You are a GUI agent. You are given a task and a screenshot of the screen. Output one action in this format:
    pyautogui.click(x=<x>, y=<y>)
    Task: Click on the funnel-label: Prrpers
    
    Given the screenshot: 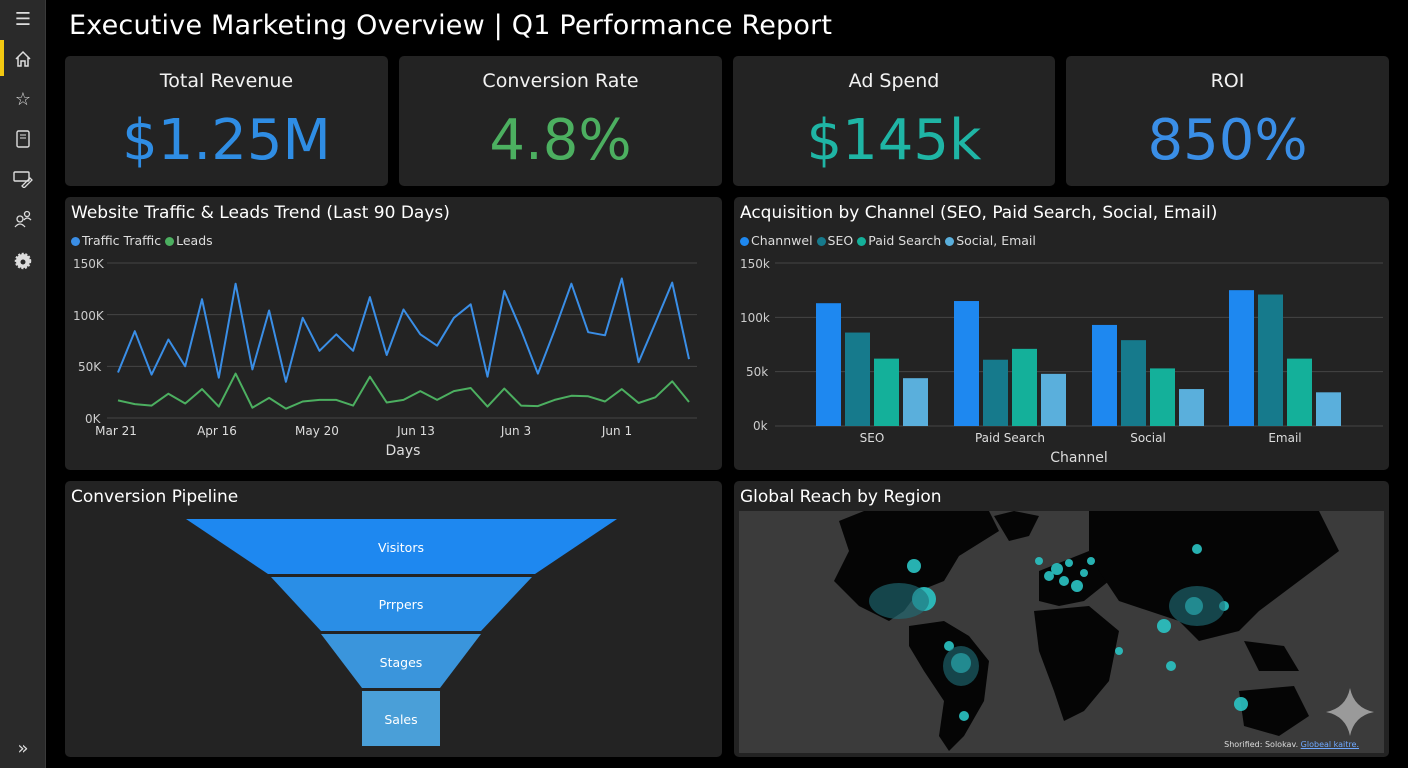 What is the action you would take?
    pyautogui.click(x=401, y=604)
    